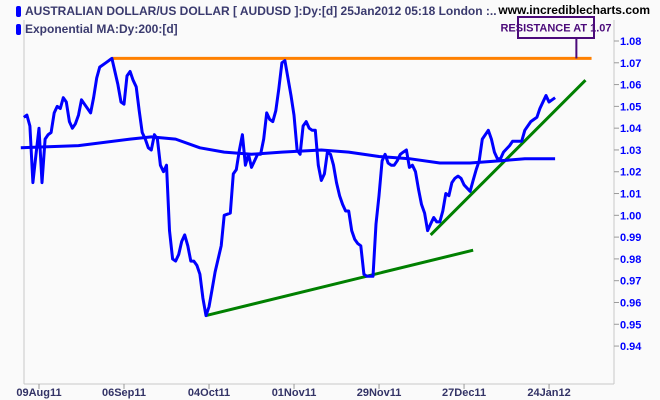 The height and width of the screenshot is (400, 660). Describe the element at coordinates (630, 42) in the screenshot. I see `y-tick-label: 1.08` at that location.